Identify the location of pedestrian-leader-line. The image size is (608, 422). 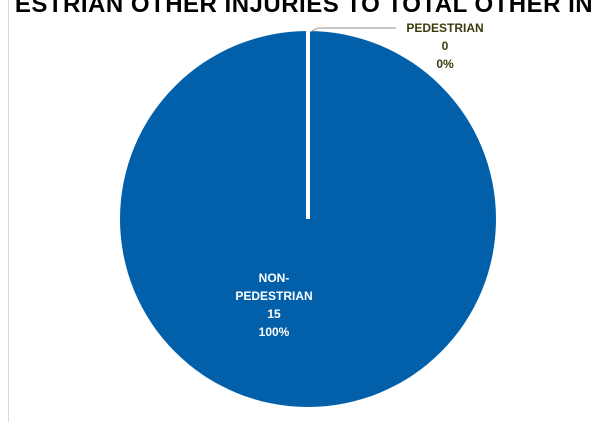
(352, 30).